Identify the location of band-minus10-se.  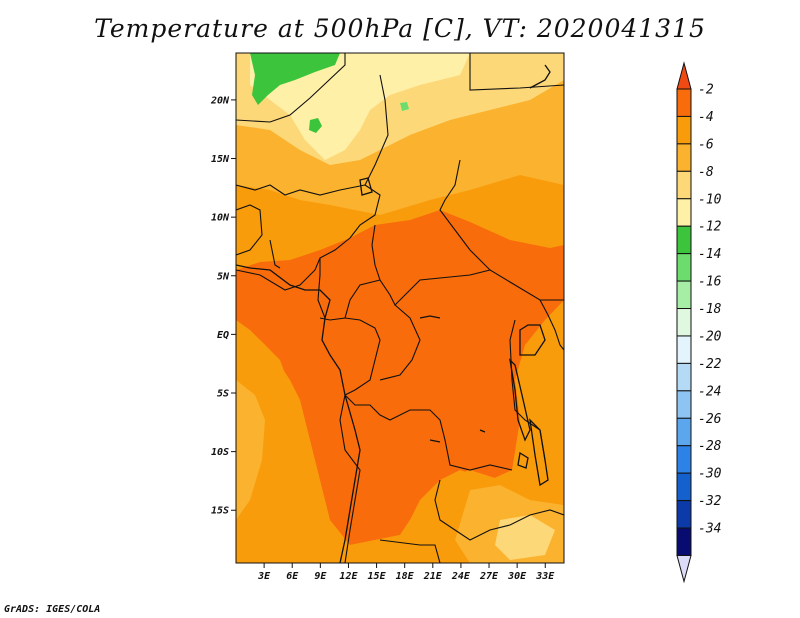
(525, 537).